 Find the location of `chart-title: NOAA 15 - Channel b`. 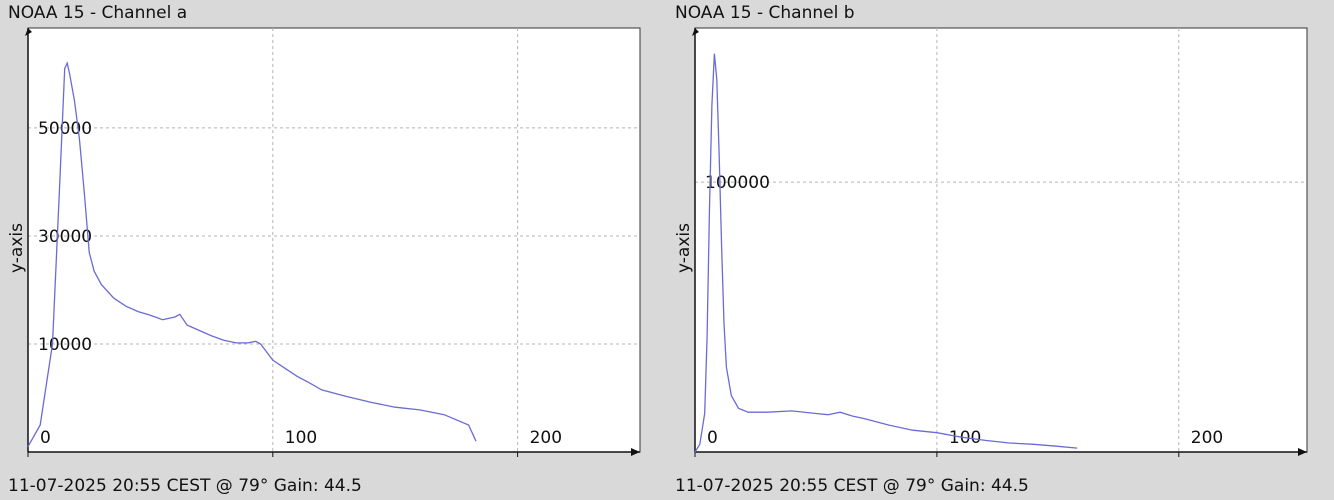

chart-title: NOAA 15 - Channel b is located at coordinates (765, 13).